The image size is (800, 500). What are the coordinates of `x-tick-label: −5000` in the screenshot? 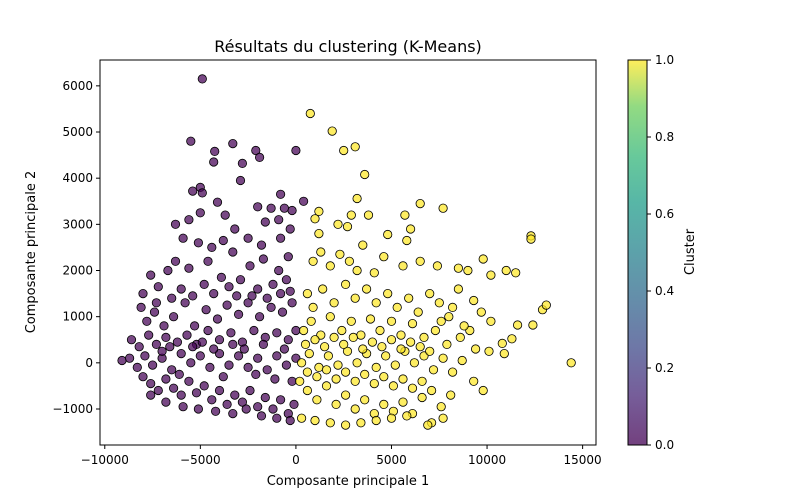 It's located at (200, 460).